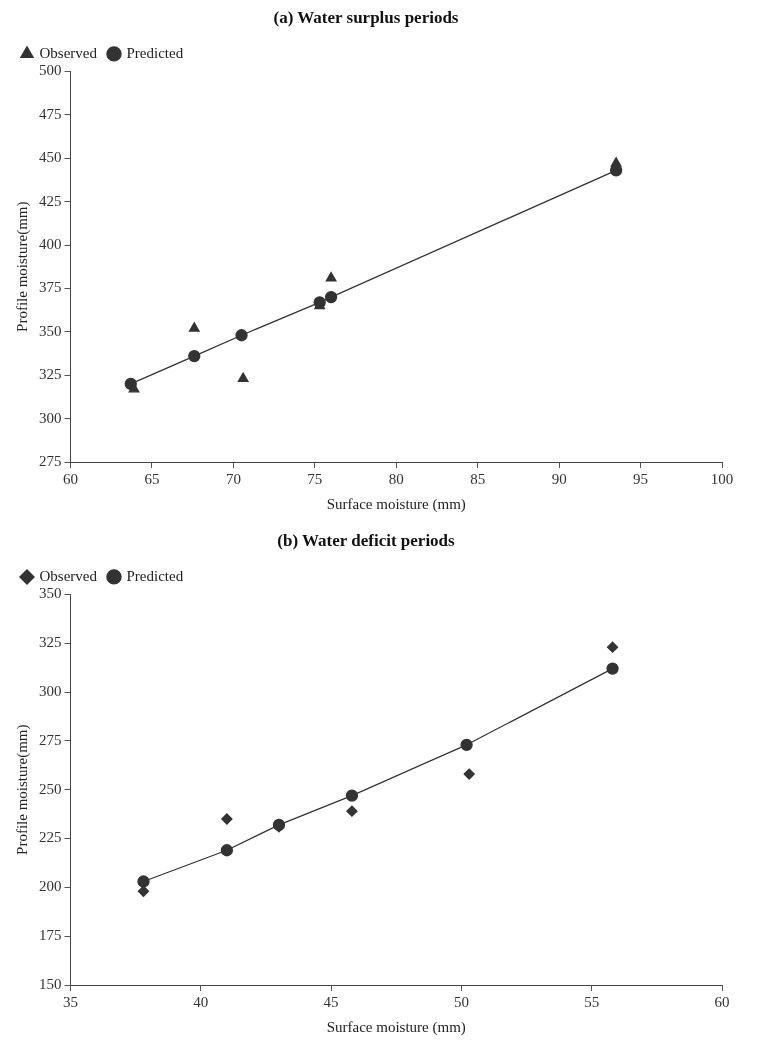 This screenshot has width=762, height=1046. What do you see at coordinates (50, 886) in the screenshot?
I see `y-tick-label: 200` at bounding box center [50, 886].